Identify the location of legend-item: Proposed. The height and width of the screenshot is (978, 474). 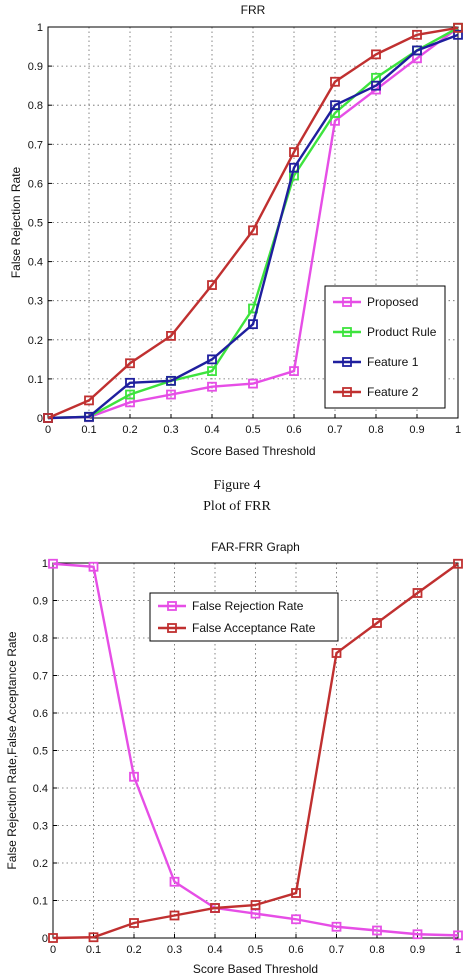
(375, 302).